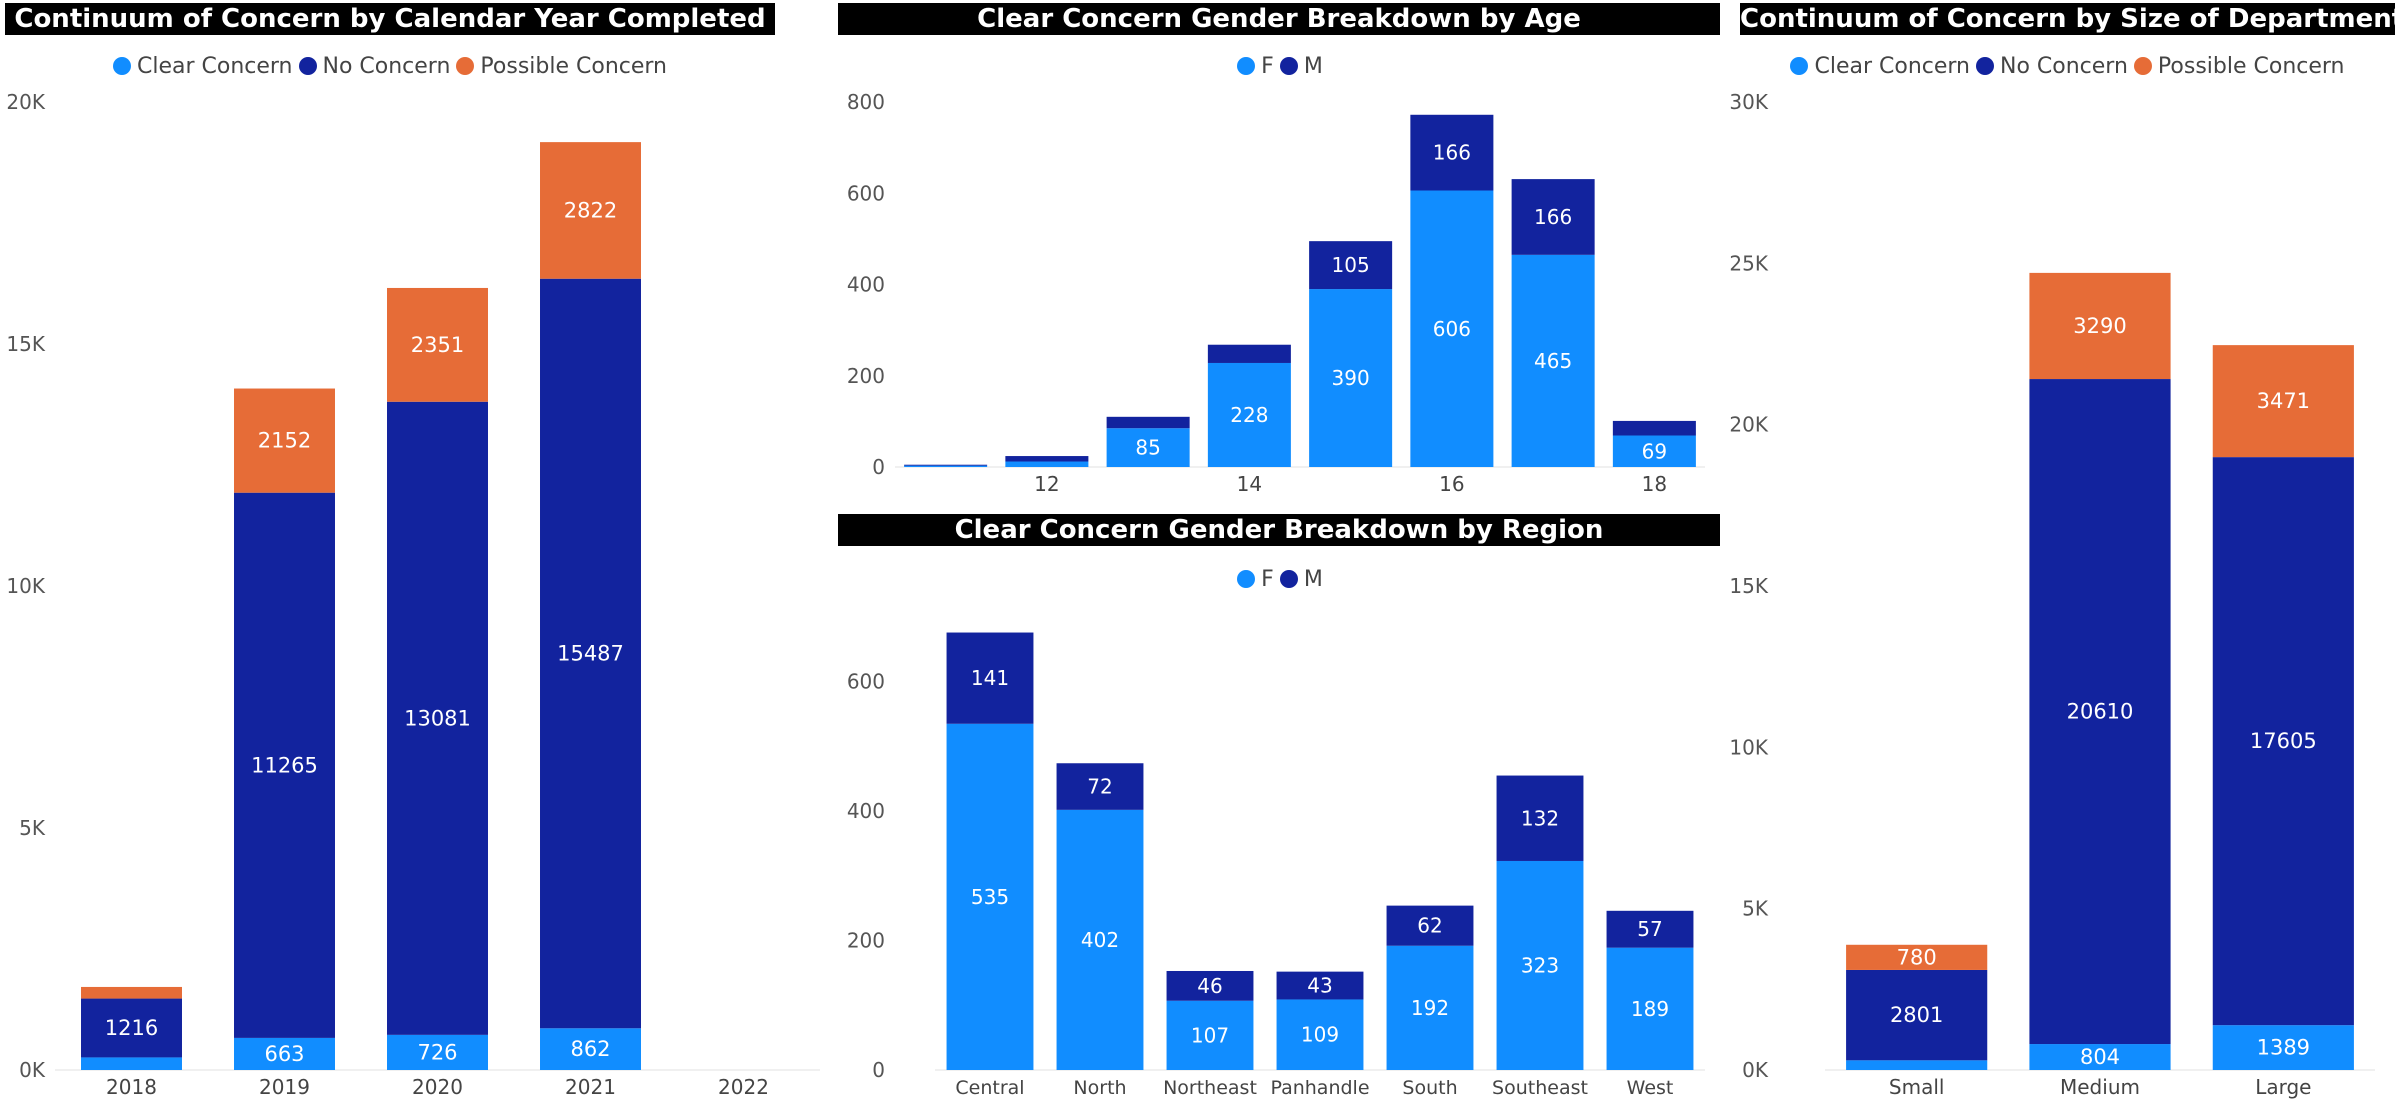 The image size is (2400, 1100). I want to click on data-label: 166, so click(1452, 153).